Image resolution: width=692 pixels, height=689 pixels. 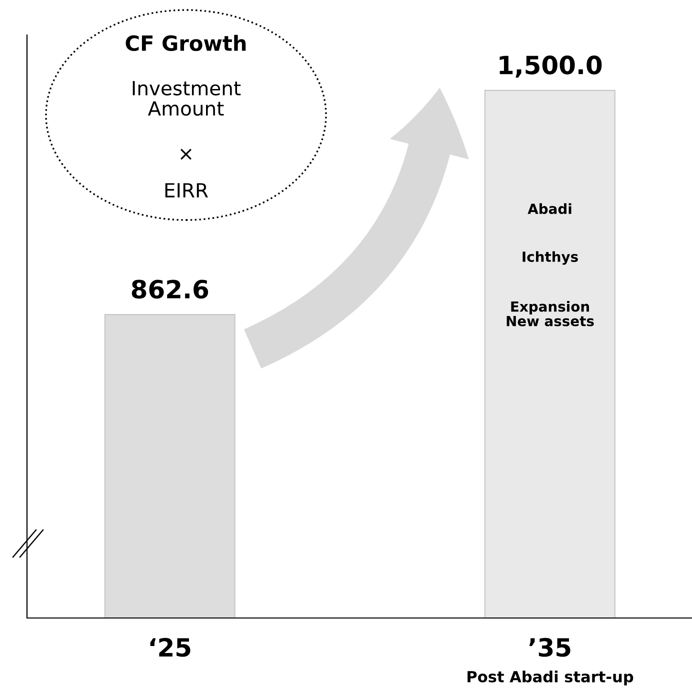 I want to click on data-label: 862.6, so click(x=170, y=289).